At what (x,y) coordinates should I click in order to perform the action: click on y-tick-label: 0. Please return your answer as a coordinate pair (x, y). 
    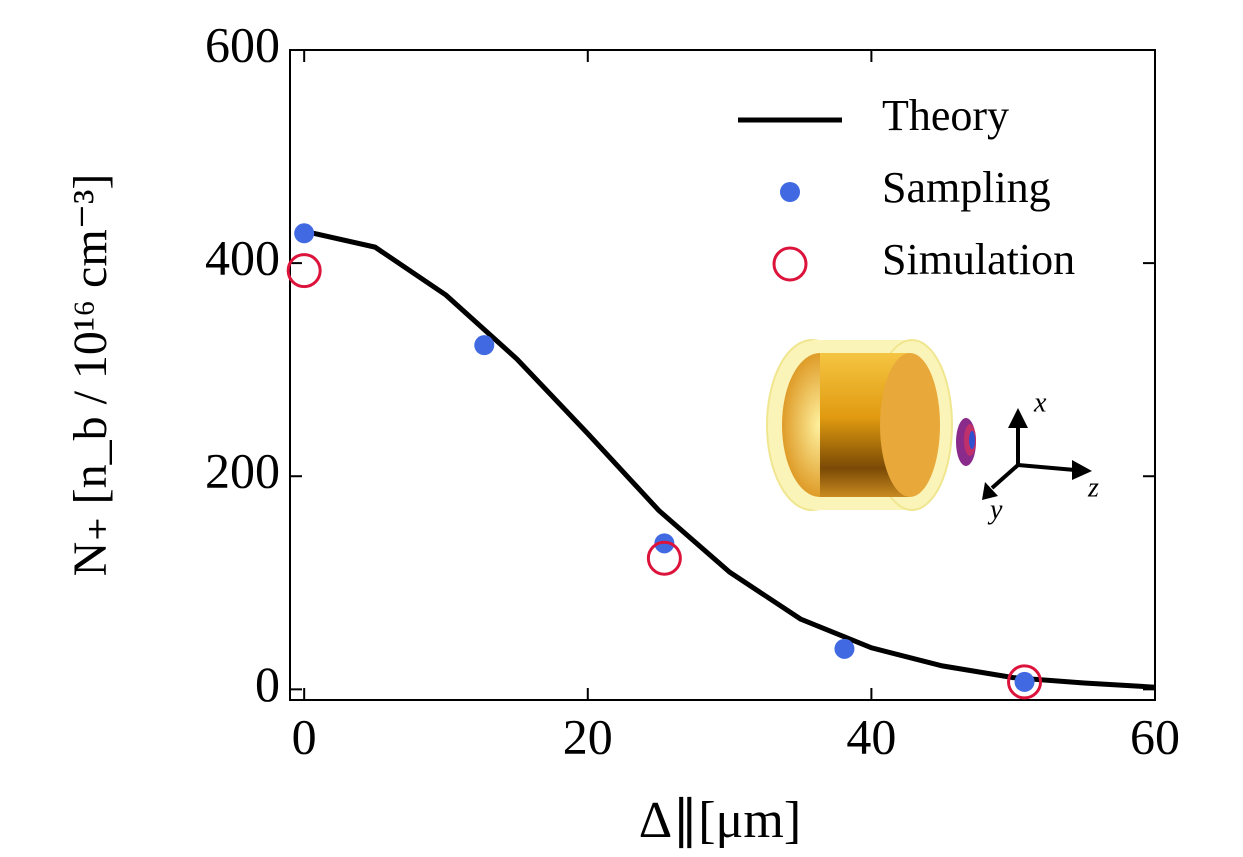
    Looking at the image, I should click on (267, 684).